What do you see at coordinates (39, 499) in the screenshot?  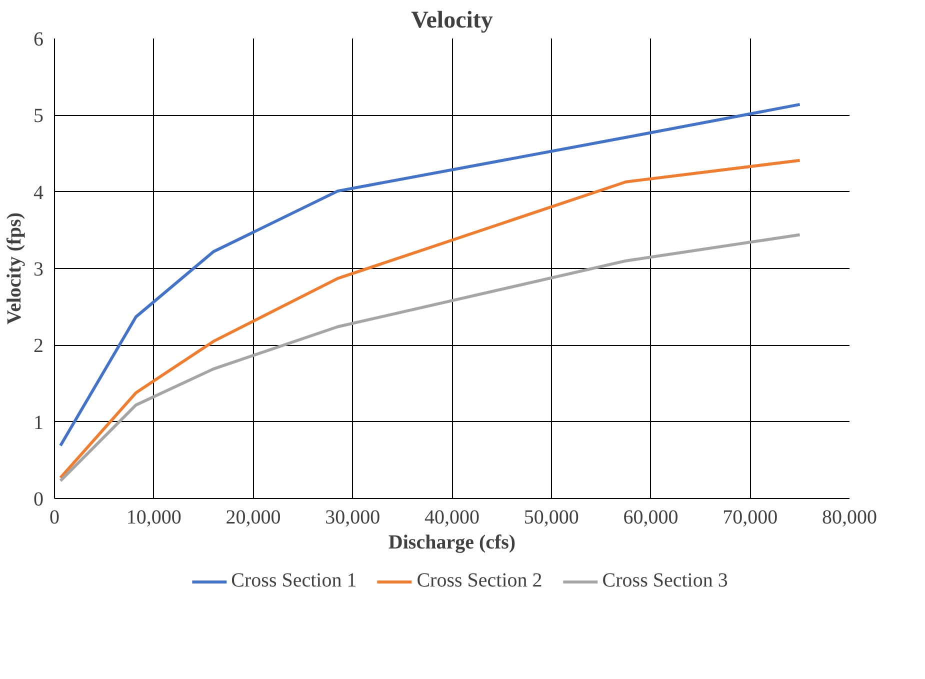 I see `y-tick-label: 0` at bounding box center [39, 499].